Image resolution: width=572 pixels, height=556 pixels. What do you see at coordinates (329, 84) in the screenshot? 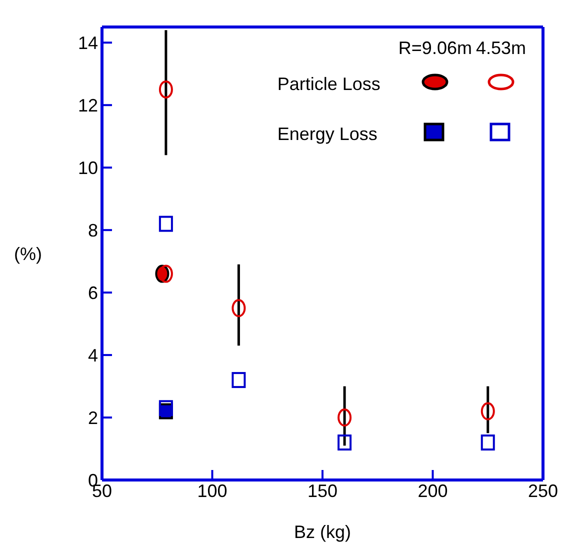
I see `legend-label: Particle Loss` at bounding box center [329, 84].